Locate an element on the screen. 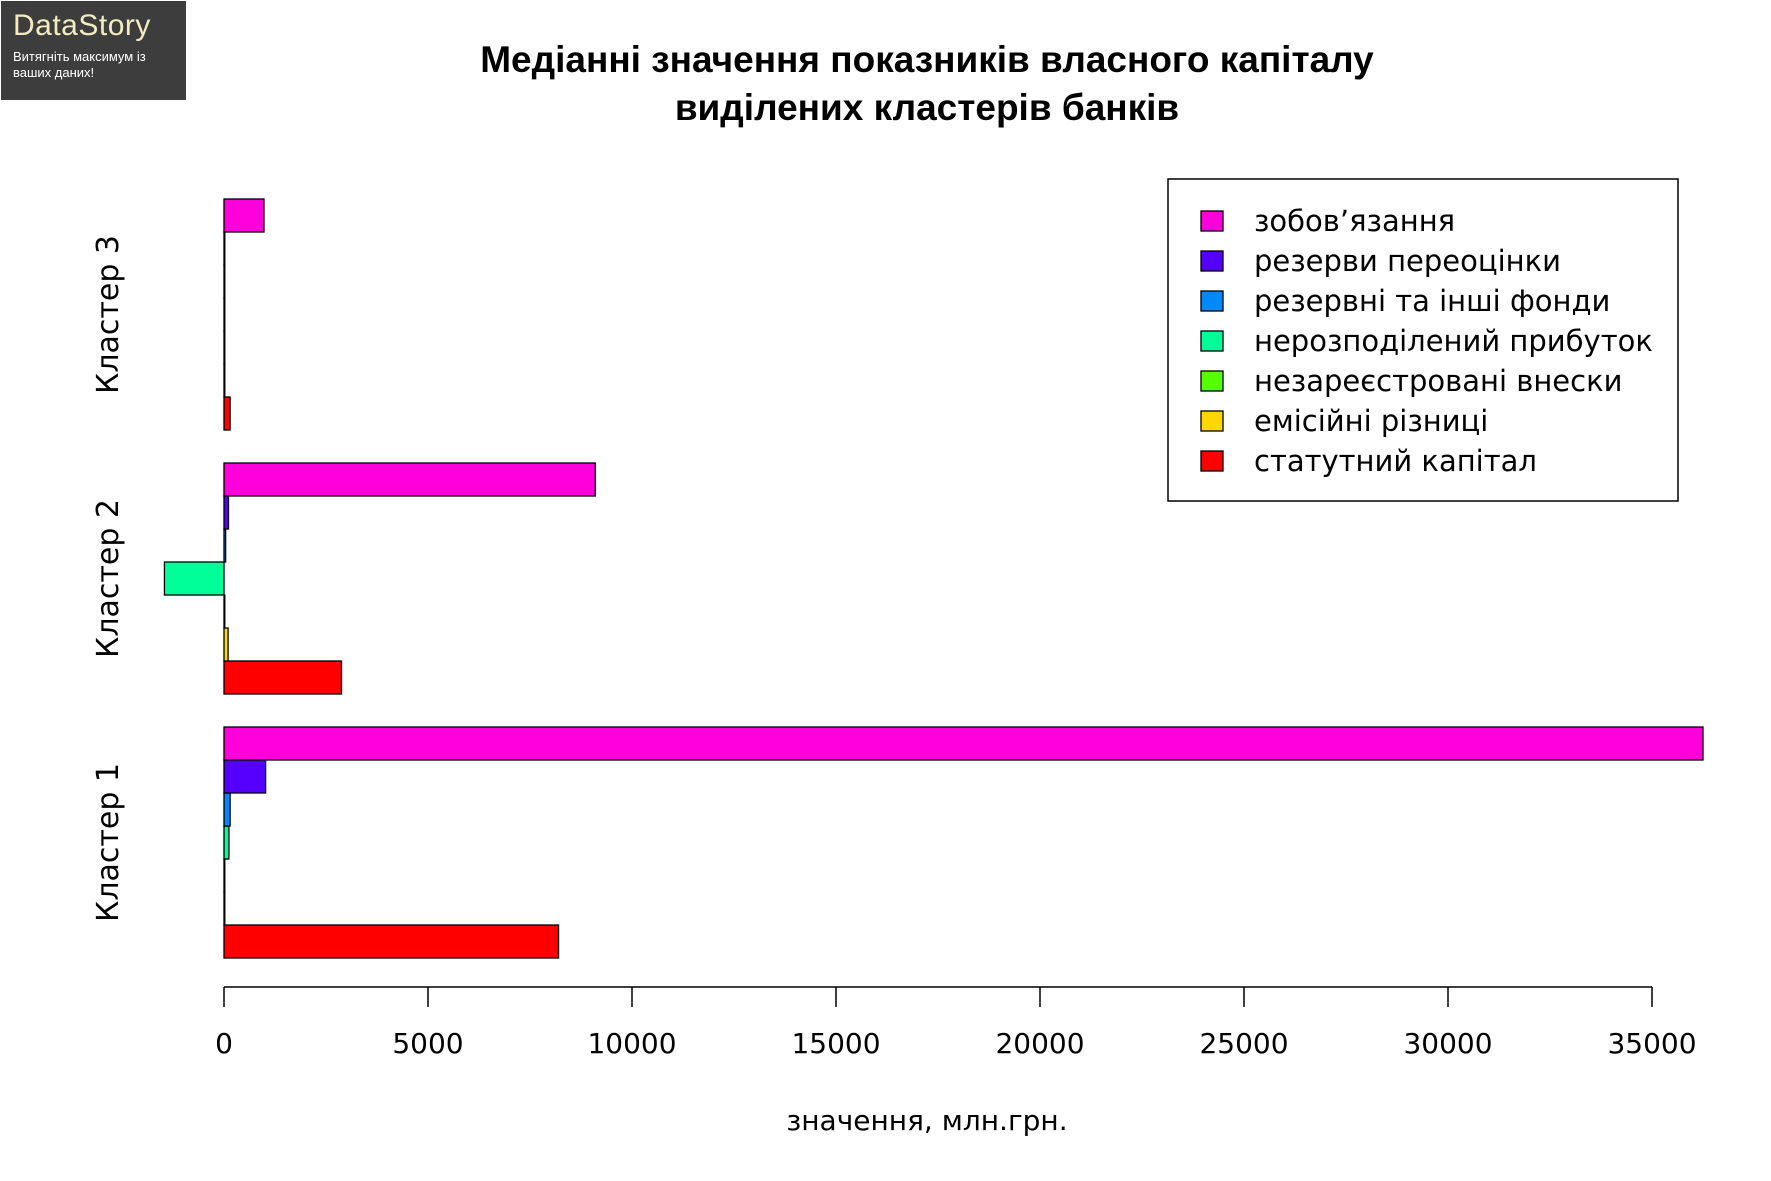  x-tick-label-6: 30000 is located at coordinates (1447, 1043).